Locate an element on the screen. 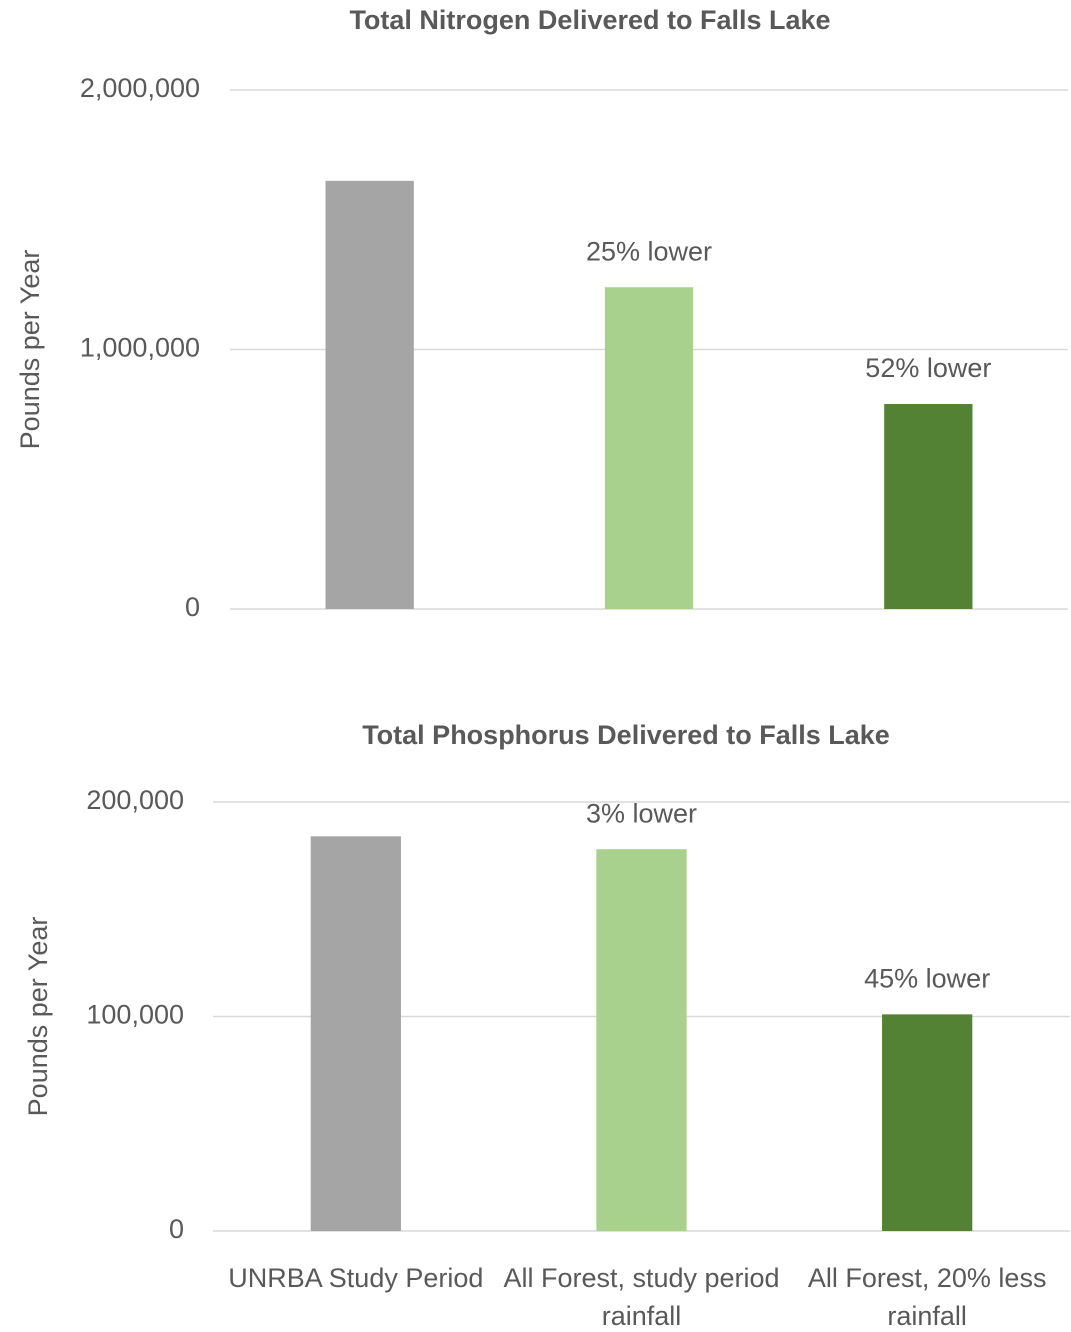 This screenshot has width=1071, height=1332. annotation: 52% lower is located at coordinates (928, 368).